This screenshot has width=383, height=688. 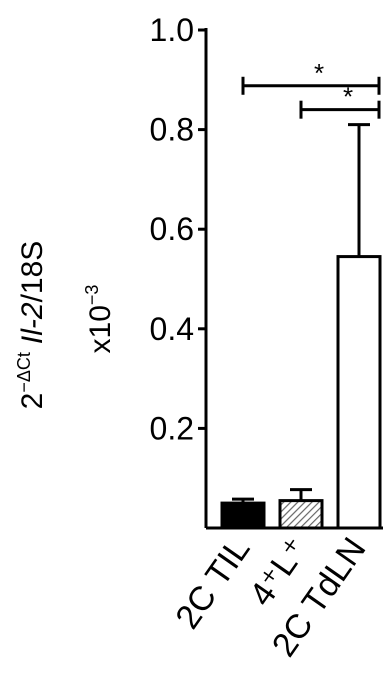 What do you see at coordinates (32, 401) in the screenshot?
I see `y-label-base: 2` at bounding box center [32, 401].